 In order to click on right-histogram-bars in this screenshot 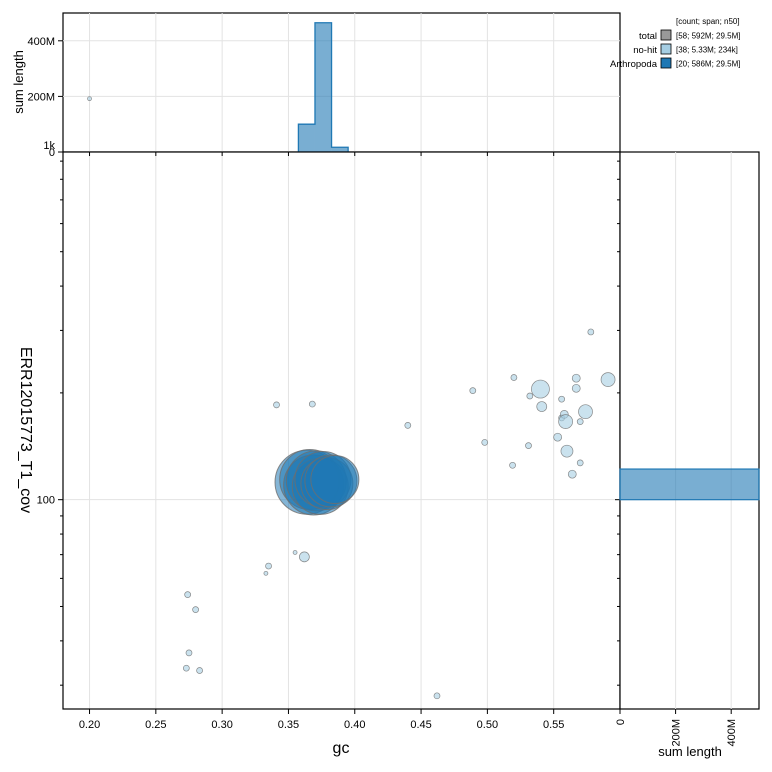, I will do `click(689, 484)`.